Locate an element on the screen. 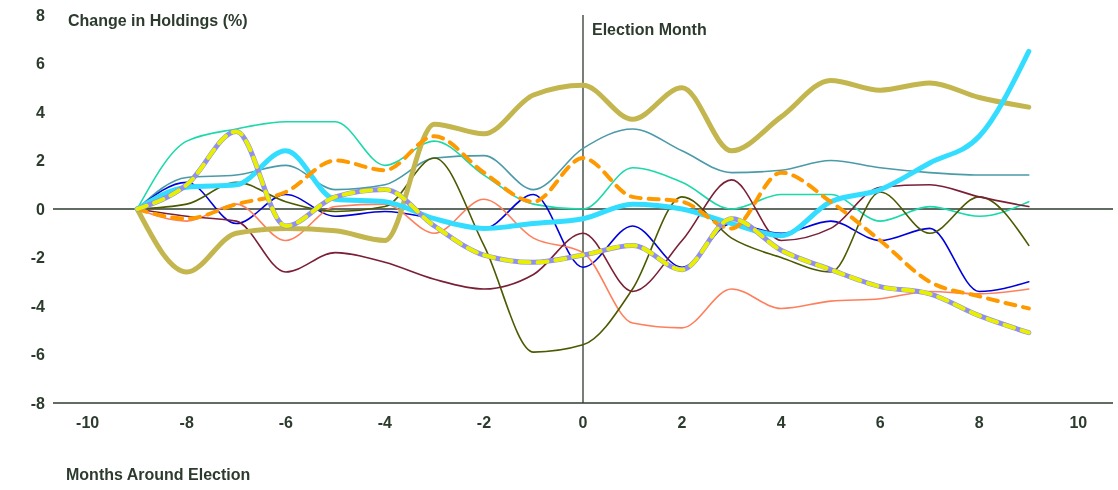 This screenshot has height=490, width=1118. x-tick-label: 10 is located at coordinates (1078, 423).